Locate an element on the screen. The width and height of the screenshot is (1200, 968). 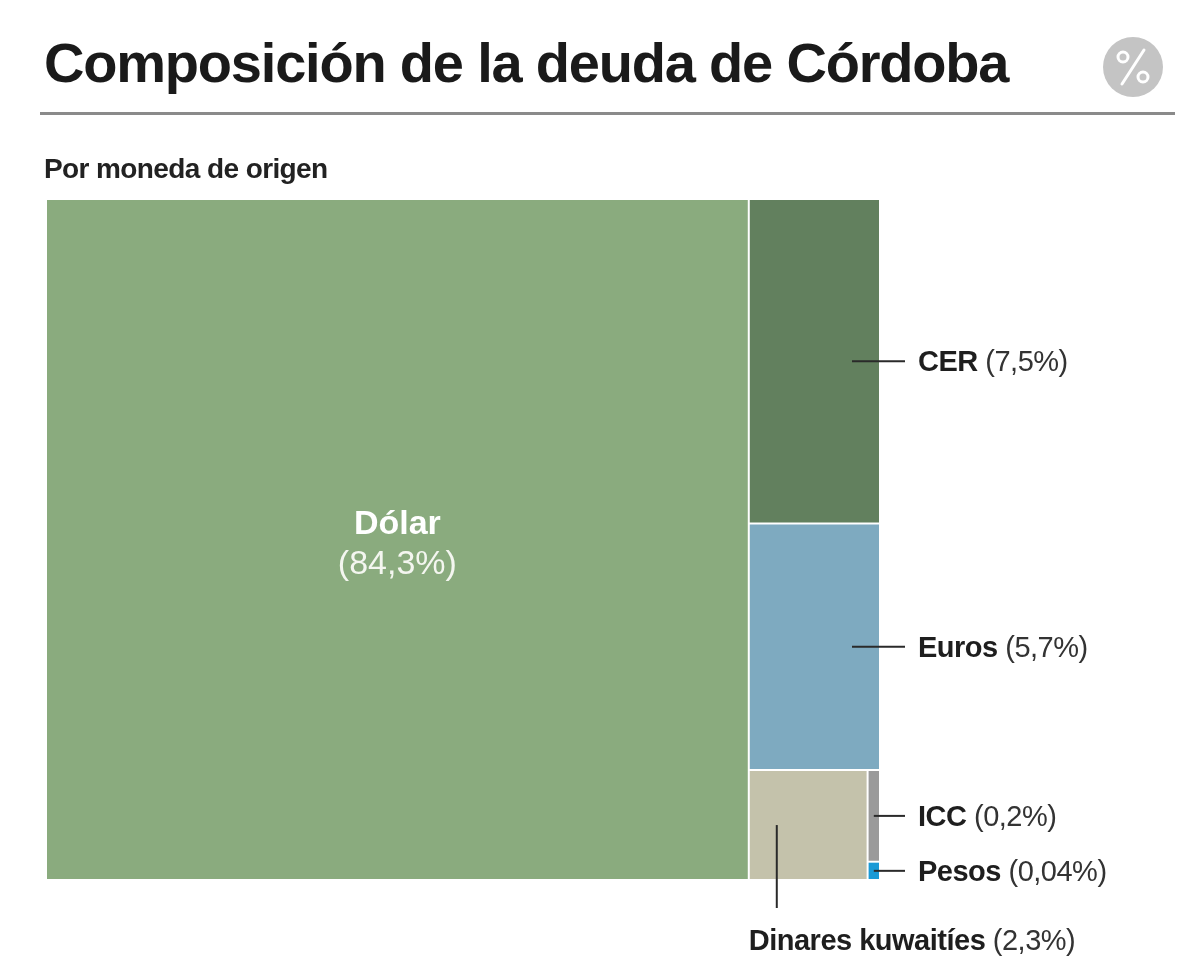
data-label: (0,04%) is located at coordinates (1057, 870).